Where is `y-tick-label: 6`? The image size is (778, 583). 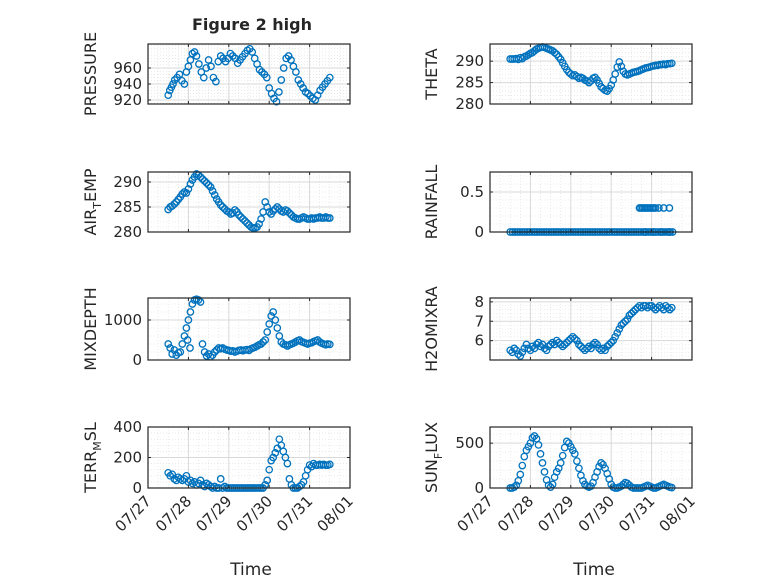 y-tick-label: 6 is located at coordinates (479, 341).